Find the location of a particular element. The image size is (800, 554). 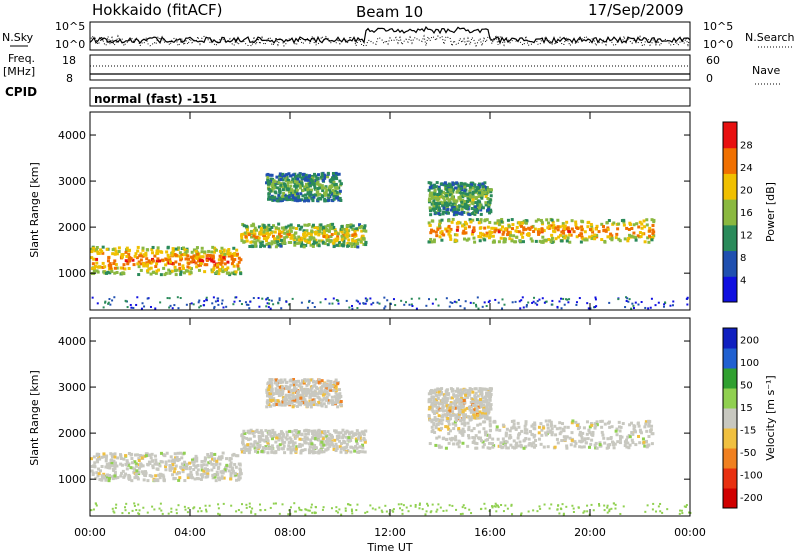

colorbar-tick-label: -200 is located at coordinates (751, 498).